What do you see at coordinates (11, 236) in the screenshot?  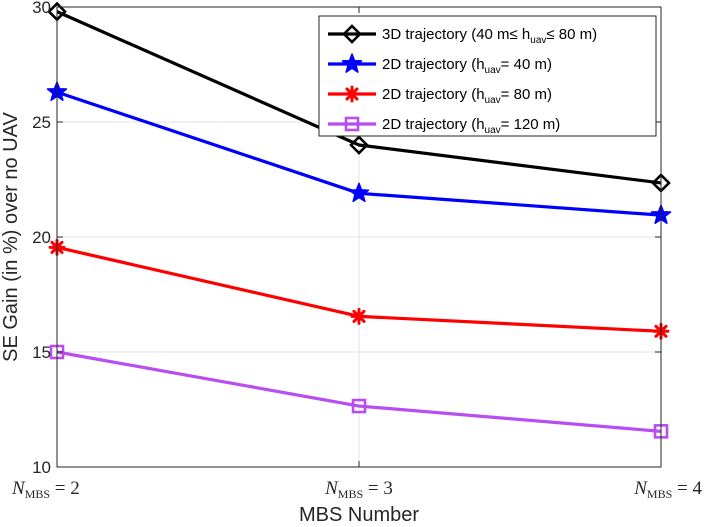 I see `y-axis-label: SE Gain (in %) over no UAV` at bounding box center [11, 236].